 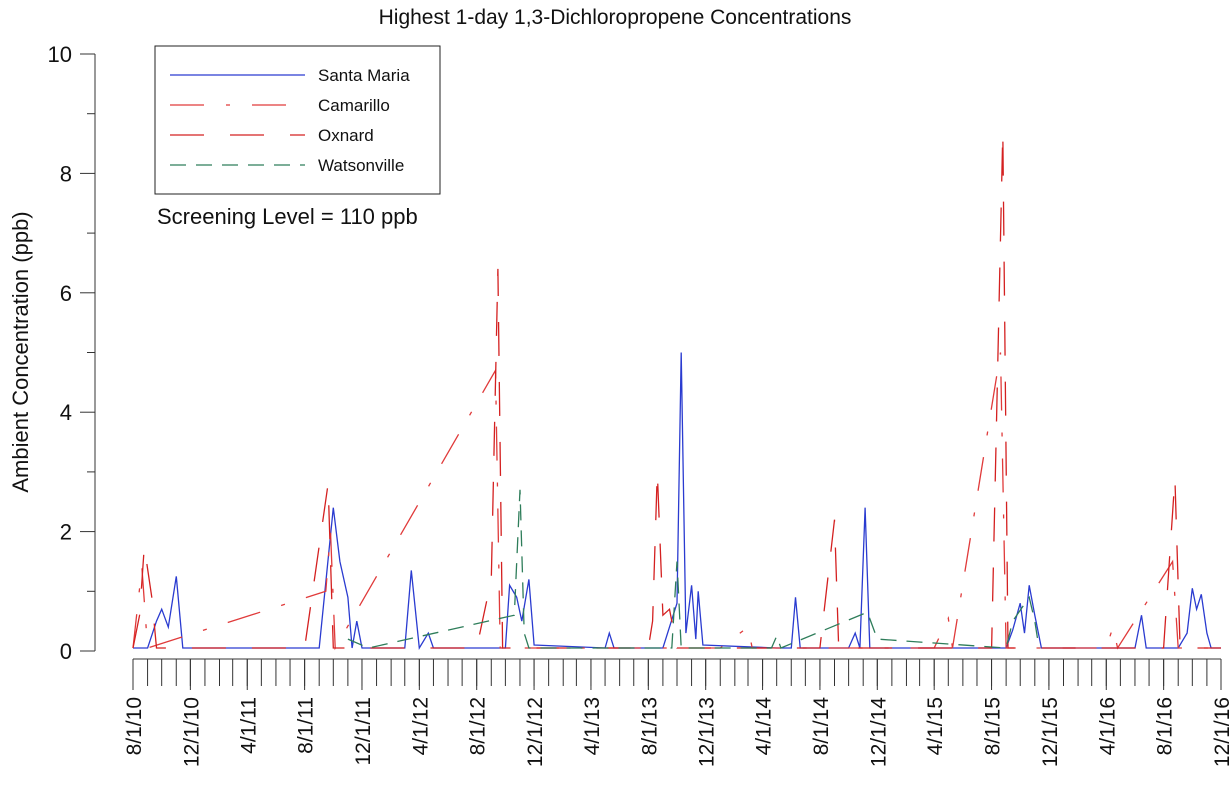 What do you see at coordinates (693, 569) in the screenshot?
I see `series-line` at bounding box center [693, 569].